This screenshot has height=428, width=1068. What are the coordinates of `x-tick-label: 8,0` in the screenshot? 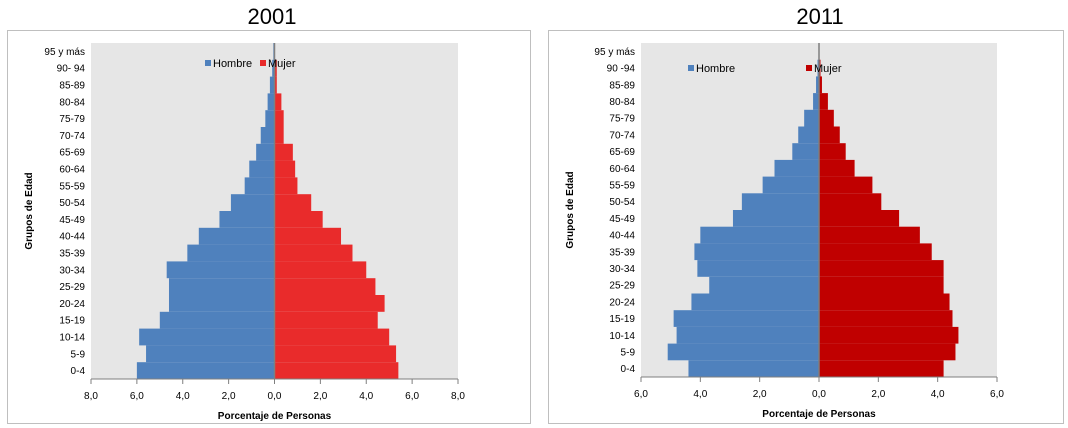 It's located at (458, 396).